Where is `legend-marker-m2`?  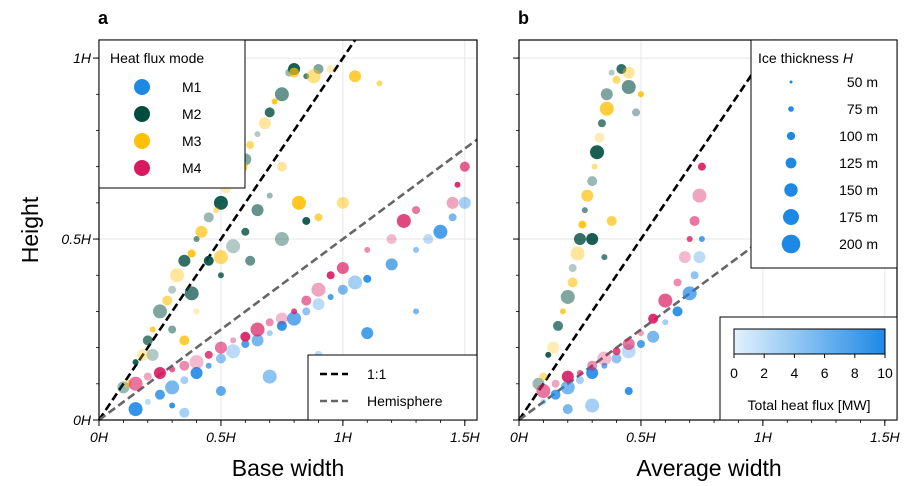 legend-marker-m2 is located at coordinates (142, 114).